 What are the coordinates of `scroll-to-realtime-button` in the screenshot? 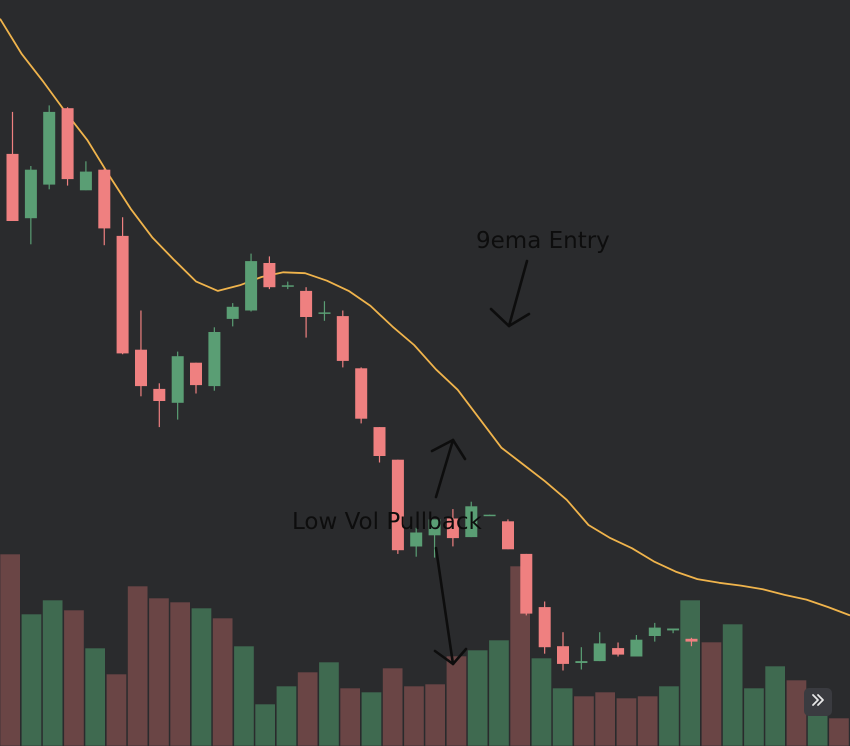 It's located at (818, 702).